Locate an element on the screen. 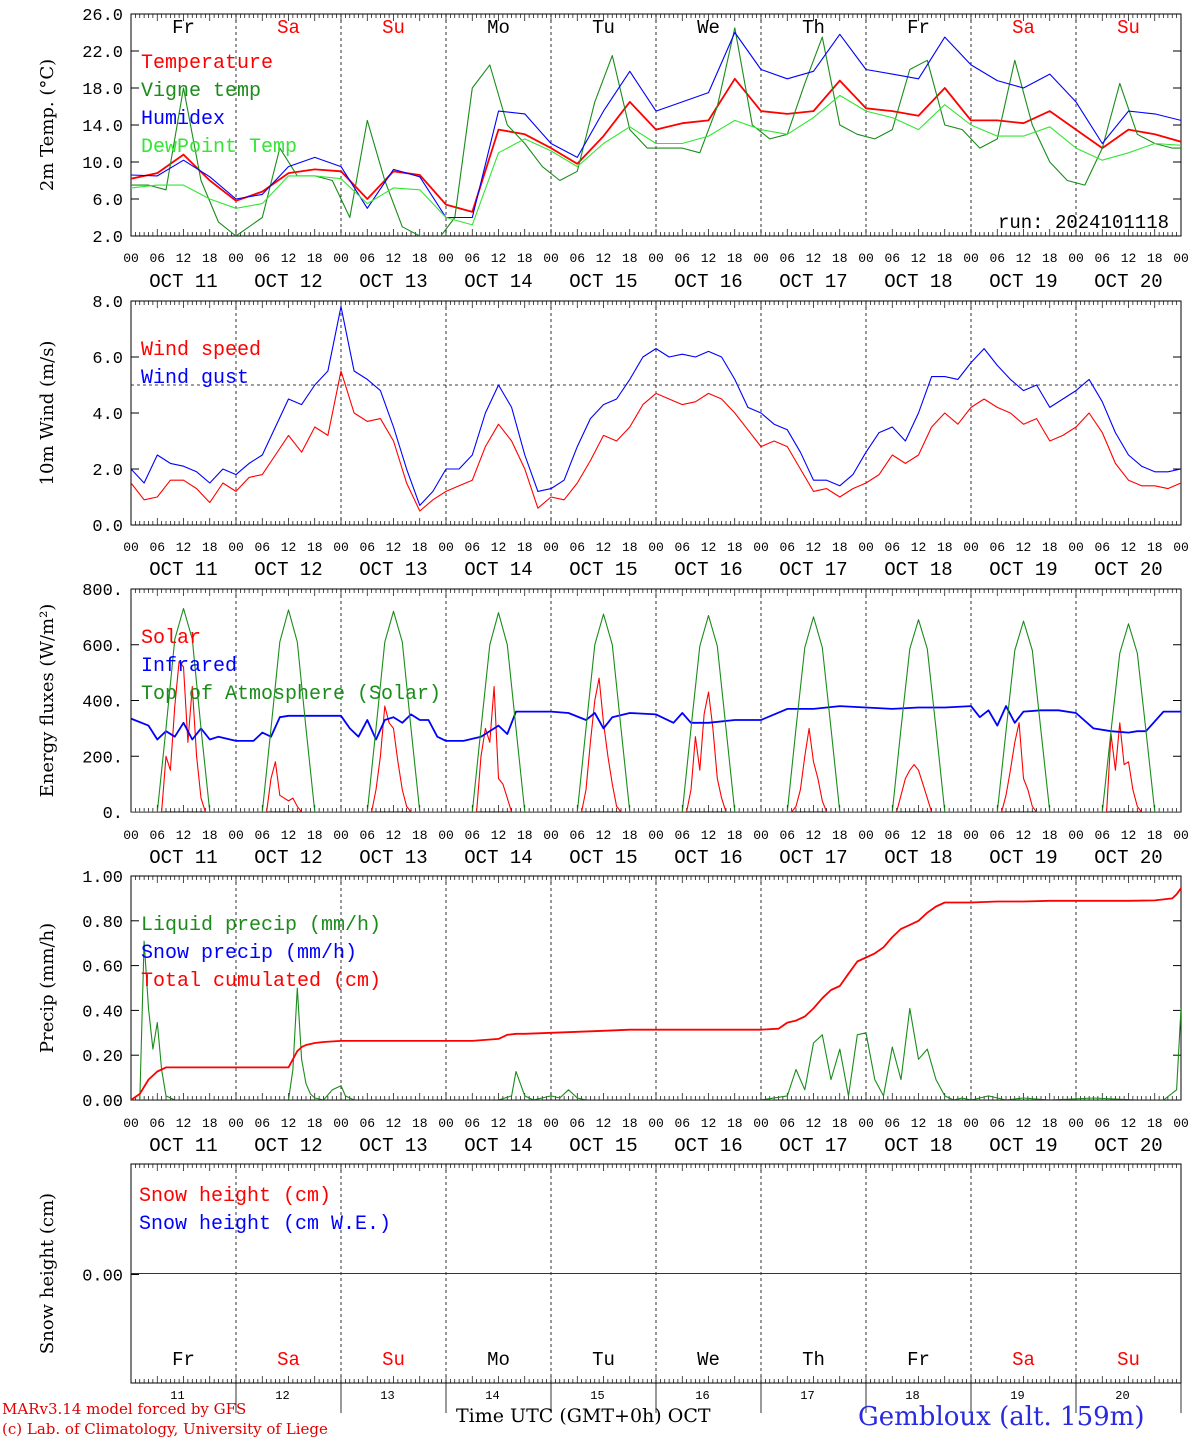 The image size is (1194, 1440). y-axis-label: Energy fluxes (W/m²) is located at coordinates (47, 701).